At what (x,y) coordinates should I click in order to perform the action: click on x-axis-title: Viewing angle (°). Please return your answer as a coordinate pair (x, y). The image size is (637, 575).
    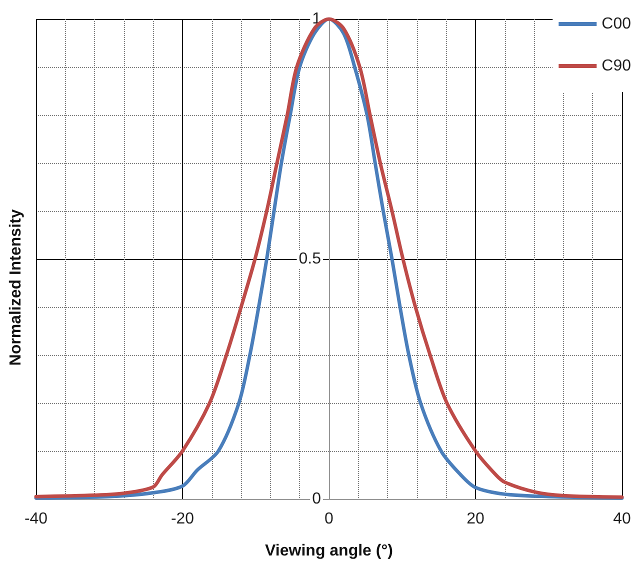
    Looking at the image, I should click on (329, 551).